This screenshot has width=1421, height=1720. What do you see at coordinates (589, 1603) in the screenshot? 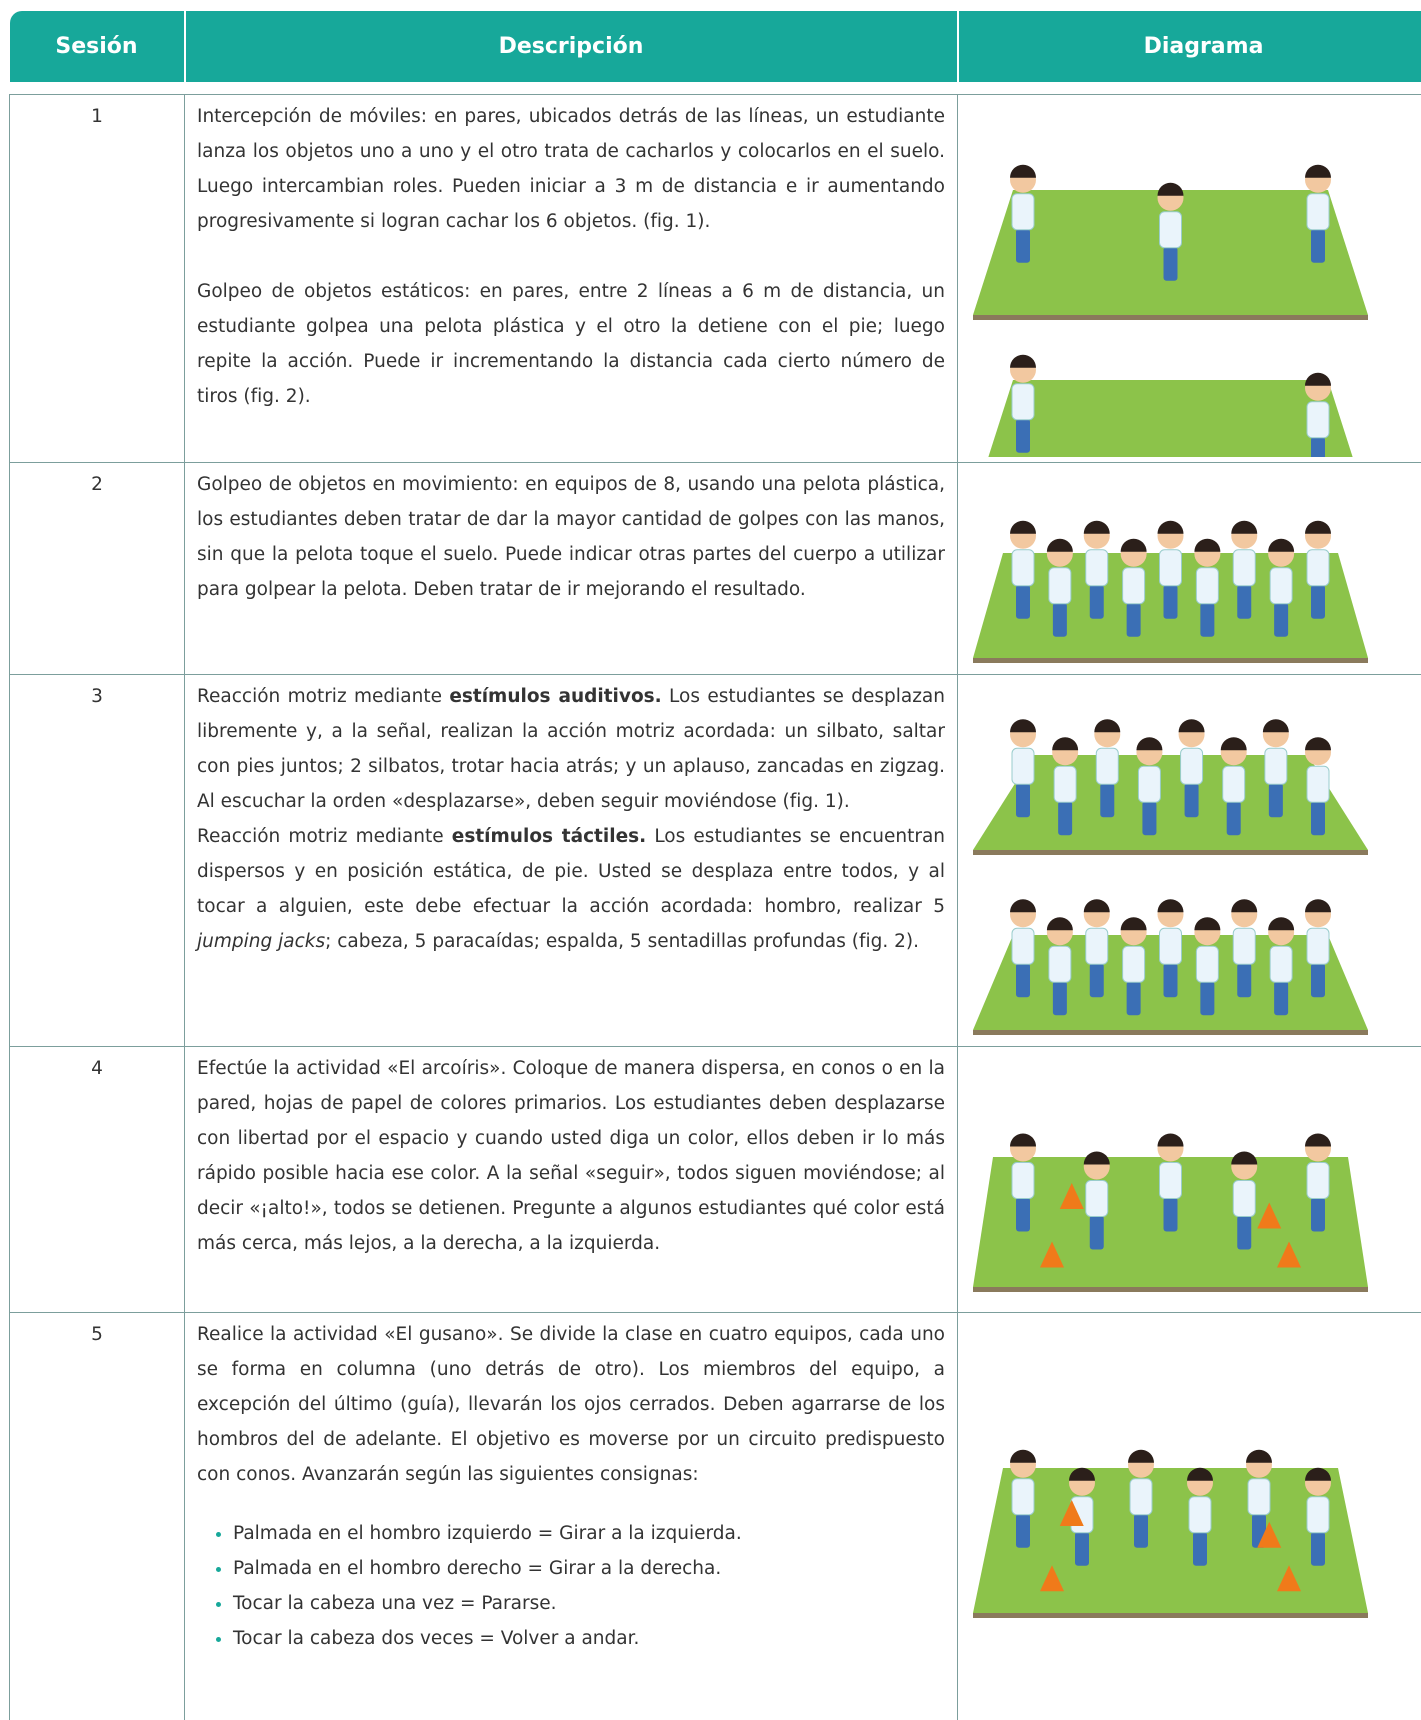
I see `bullet-item: Tocar la cabeza una vez = Pararse.` at bounding box center [589, 1603].